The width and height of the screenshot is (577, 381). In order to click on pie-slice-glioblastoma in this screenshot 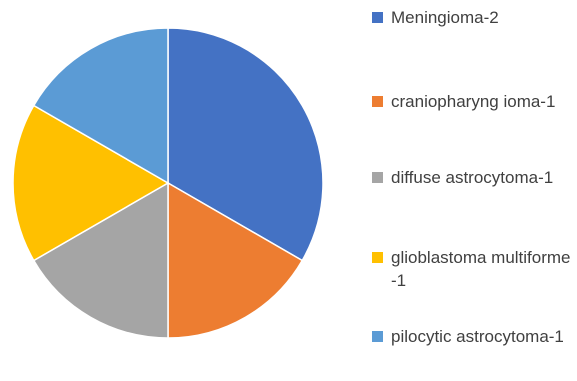, I will do `click(91, 183)`.